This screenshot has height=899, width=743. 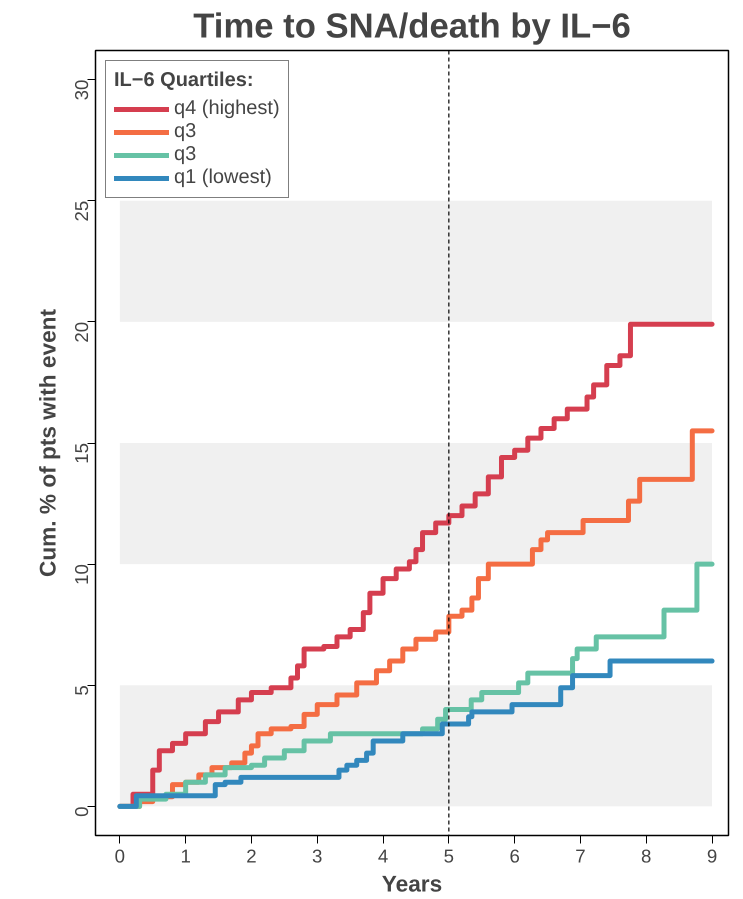 What do you see at coordinates (81, 332) in the screenshot?
I see `y-tick-label: 20` at bounding box center [81, 332].